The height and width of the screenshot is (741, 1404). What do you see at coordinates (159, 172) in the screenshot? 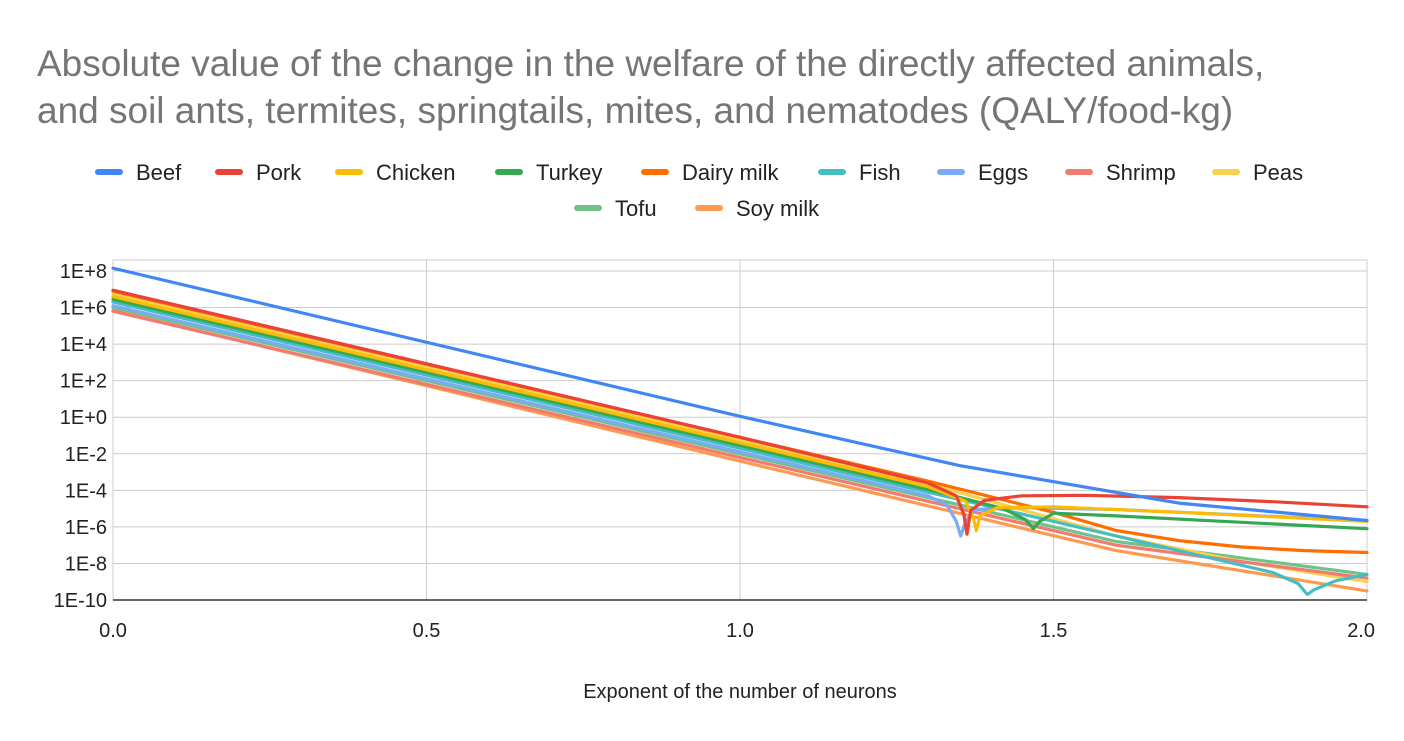
I see `legend-label: Beef` at bounding box center [159, 172].